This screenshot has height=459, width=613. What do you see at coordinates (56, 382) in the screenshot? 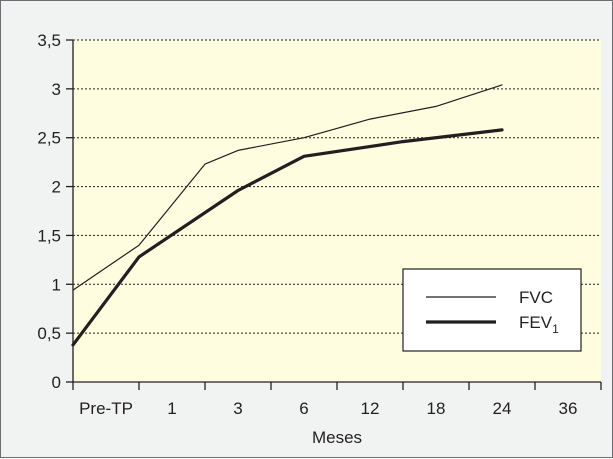
I see `y-tick-label: 0` at bounding box center [56, 382].